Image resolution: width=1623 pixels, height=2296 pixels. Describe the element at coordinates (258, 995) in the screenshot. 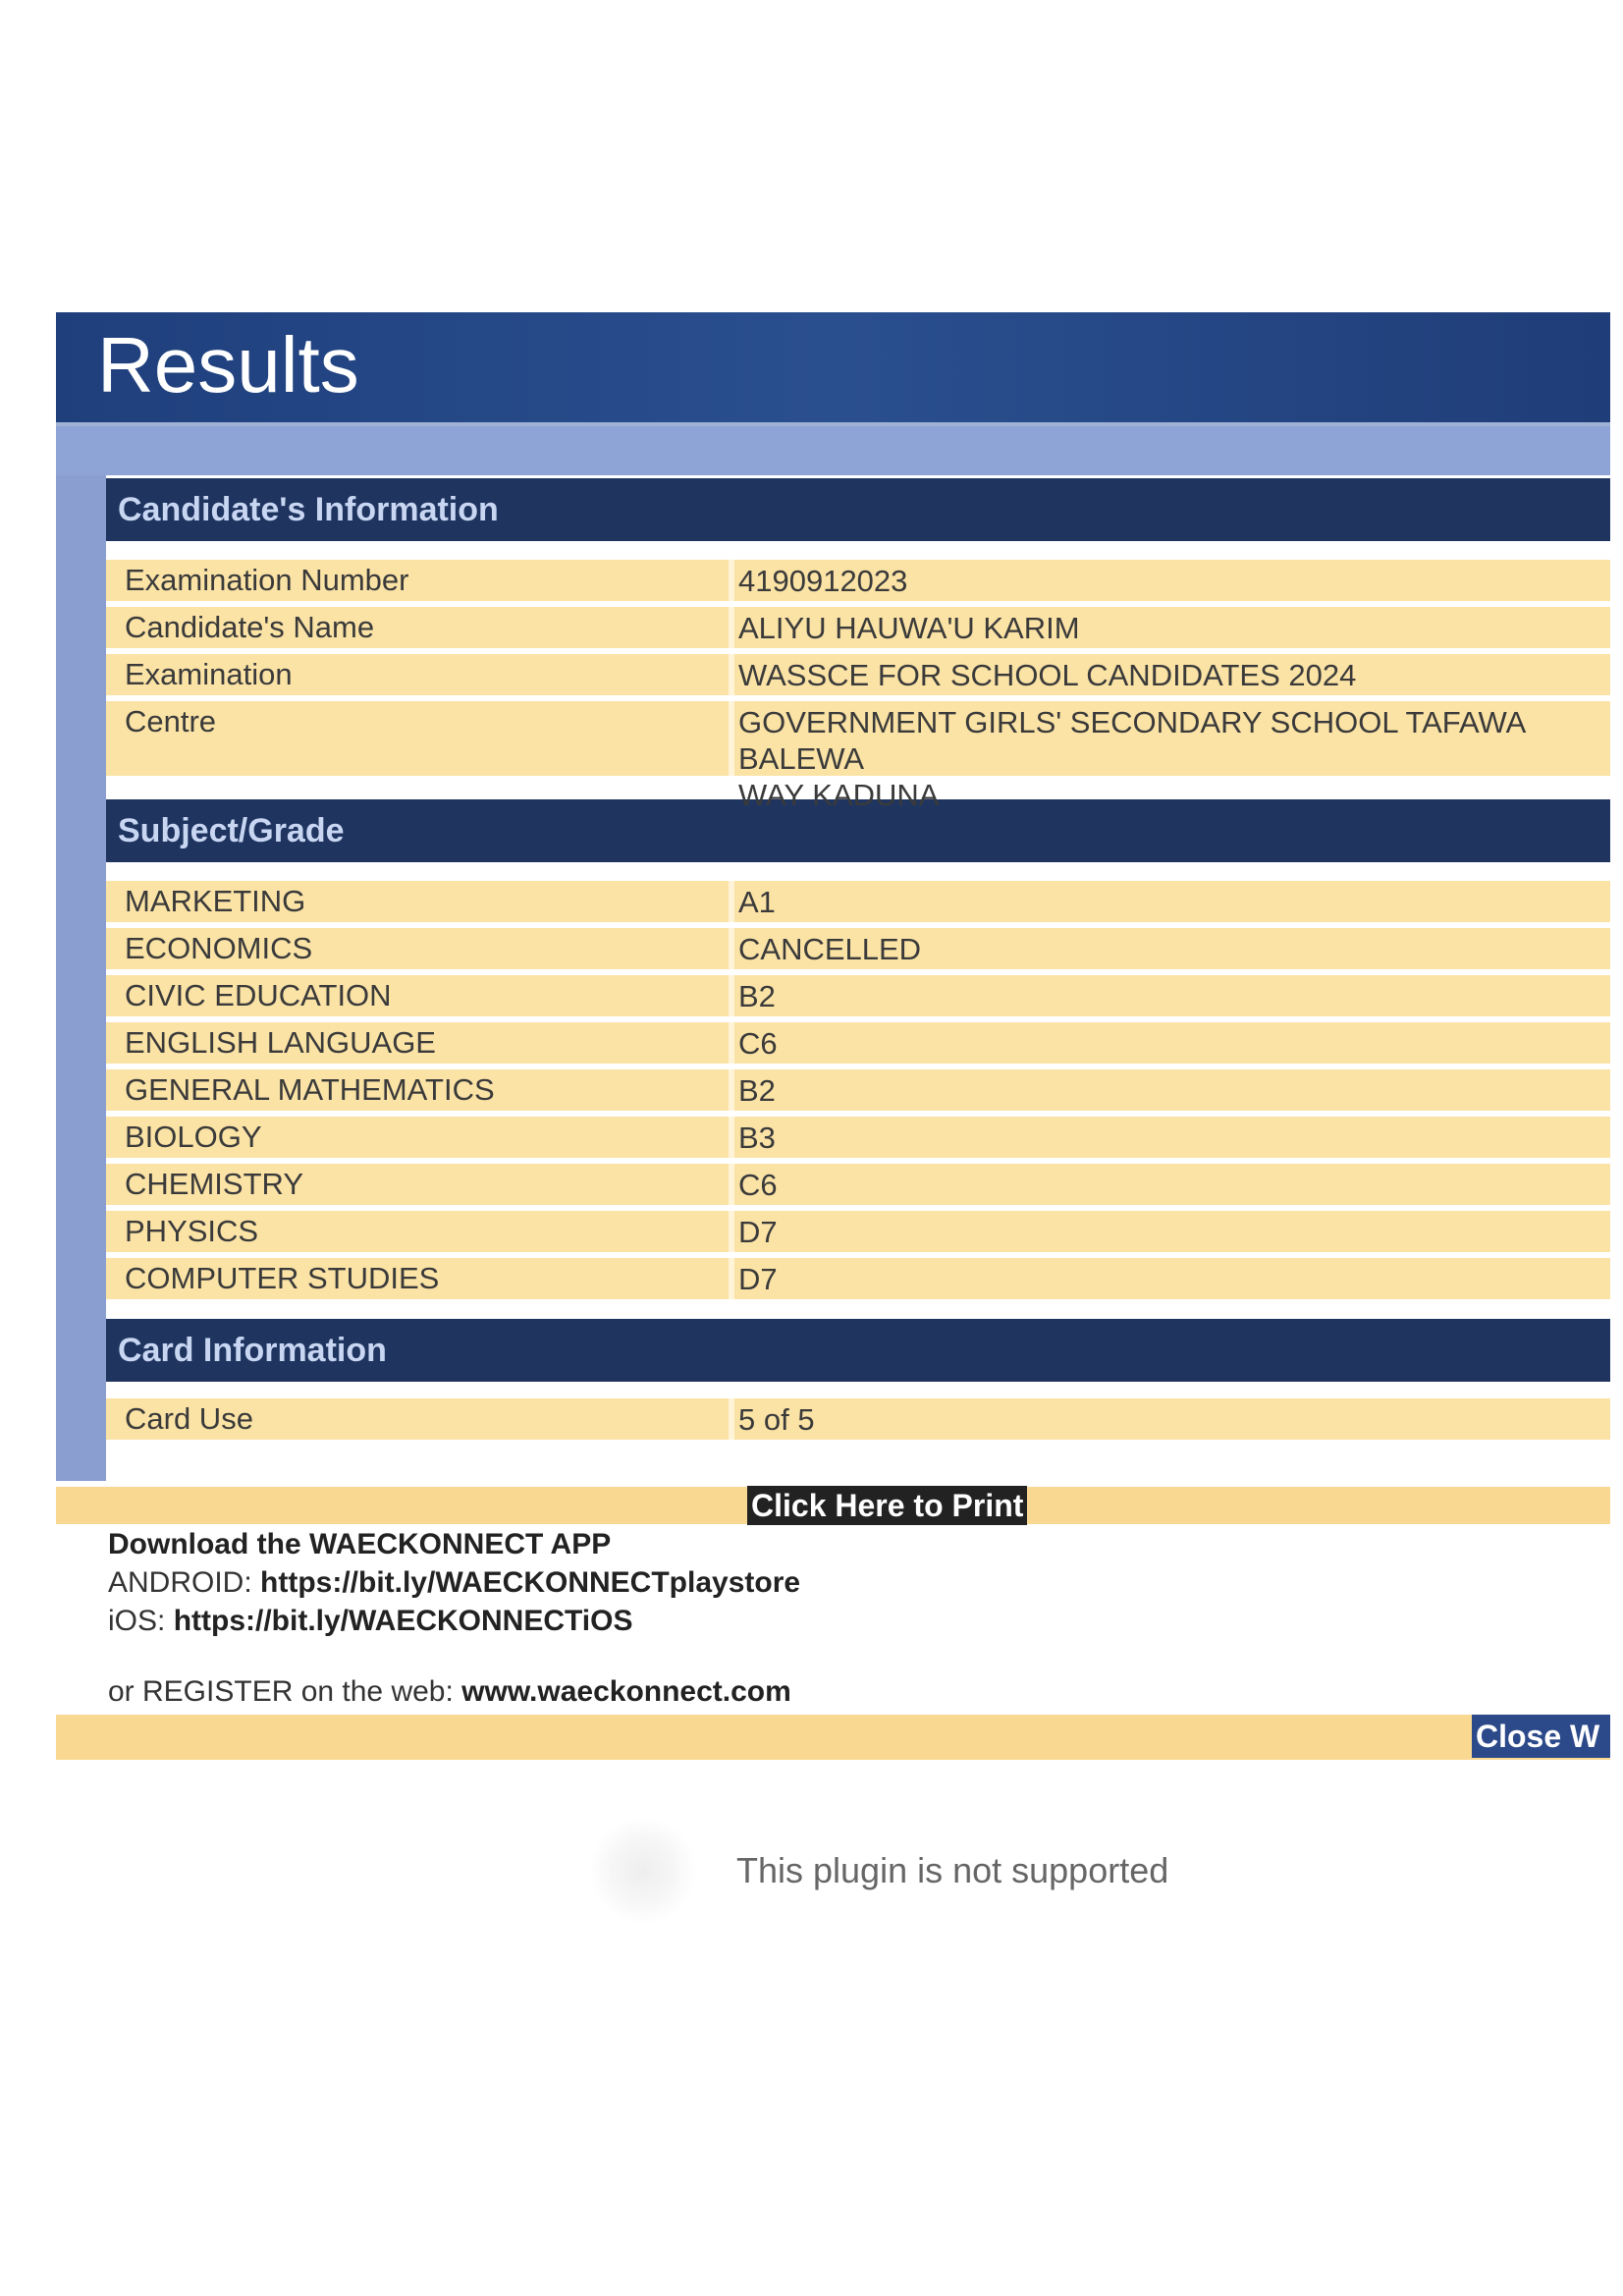

I see `row-label: CIVIC EDUCATION` at that location.